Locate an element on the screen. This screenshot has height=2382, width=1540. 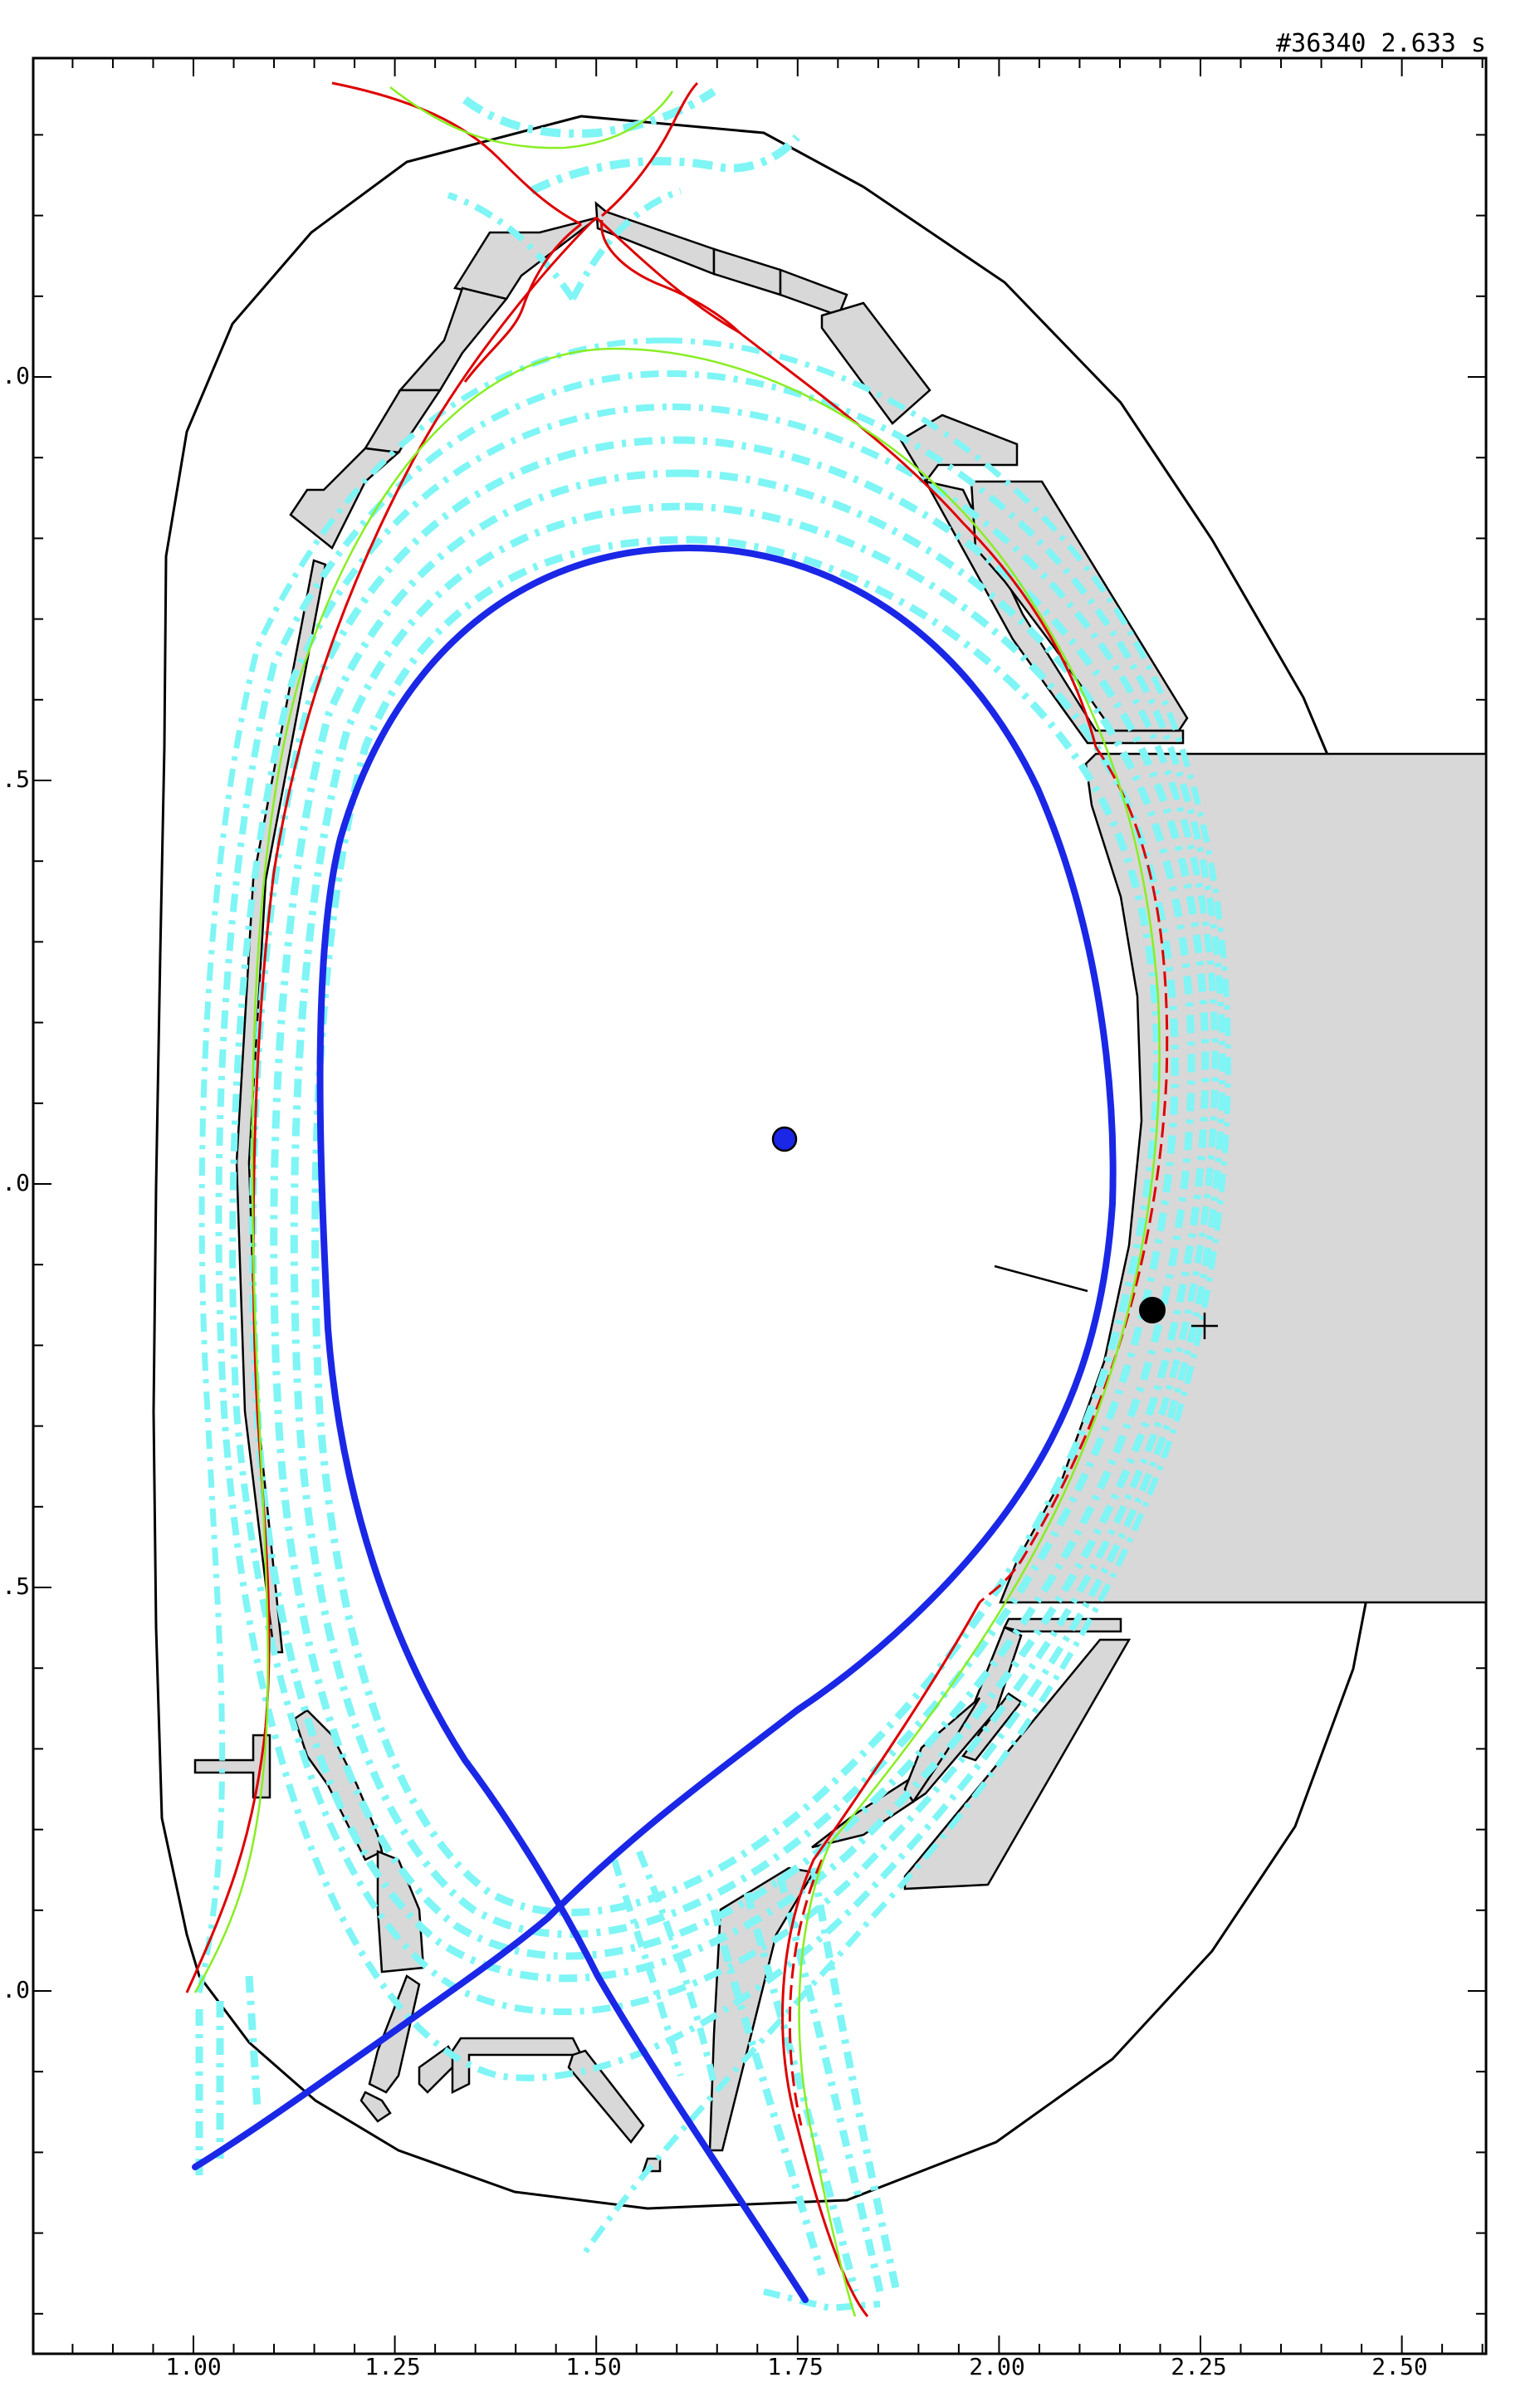
x-tick-label: 2.25 is located at coordinates (1198, 2366).